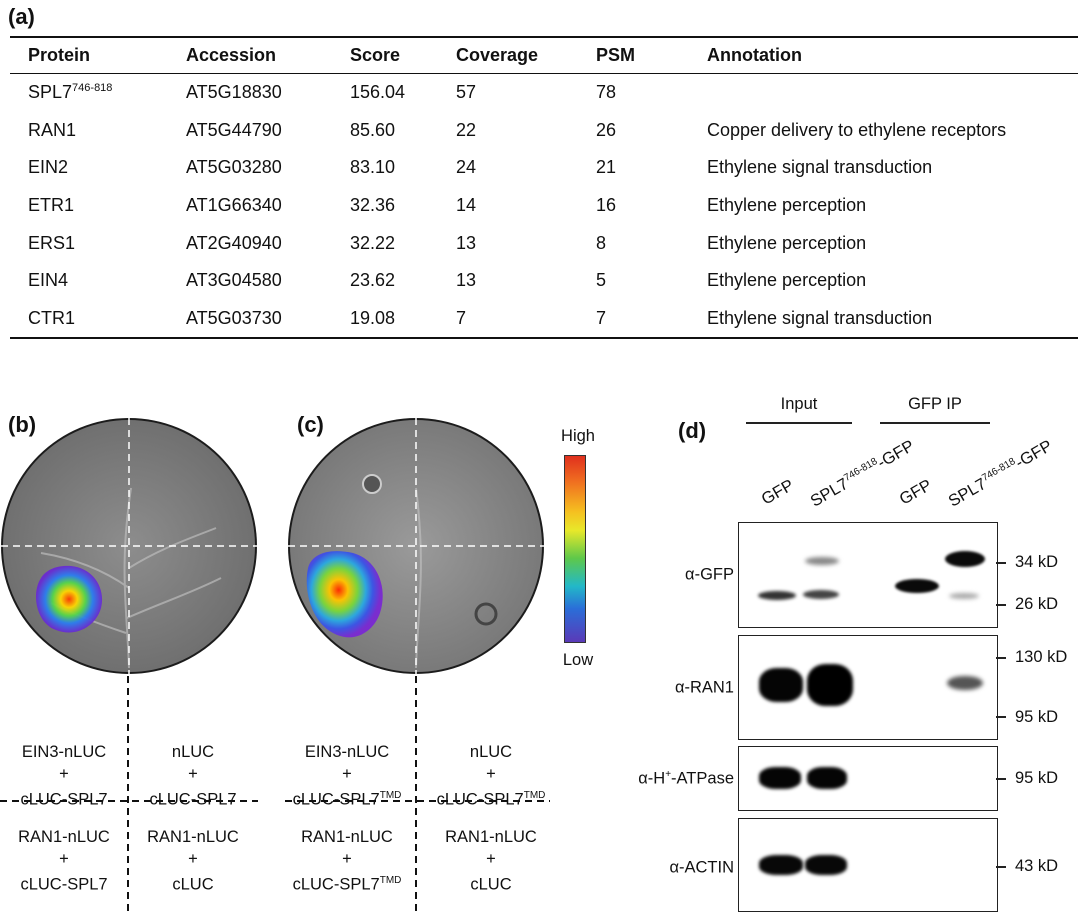 Image resolution: width=1080 pixels, height=913 pixels. What do you see at coordinates (347, 861) in the screenshot?
I see `label-c-bottom-left: RAN1-nLUC + cLUC-SPL7TMD` at bounding box center [347, 861].